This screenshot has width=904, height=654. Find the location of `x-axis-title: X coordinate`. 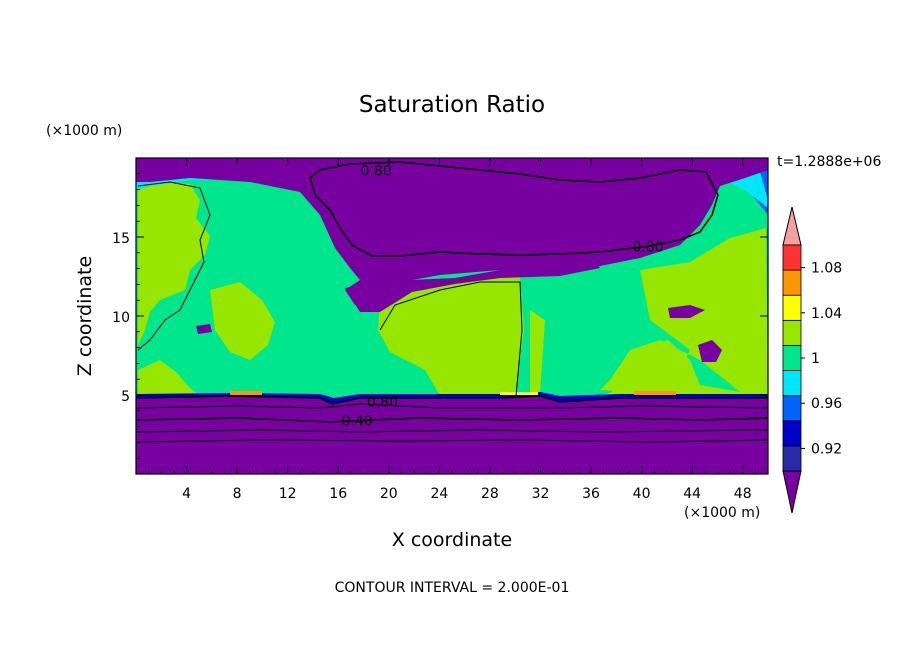

x-axis-title: X coordinate is located at coordinates (452, 540).